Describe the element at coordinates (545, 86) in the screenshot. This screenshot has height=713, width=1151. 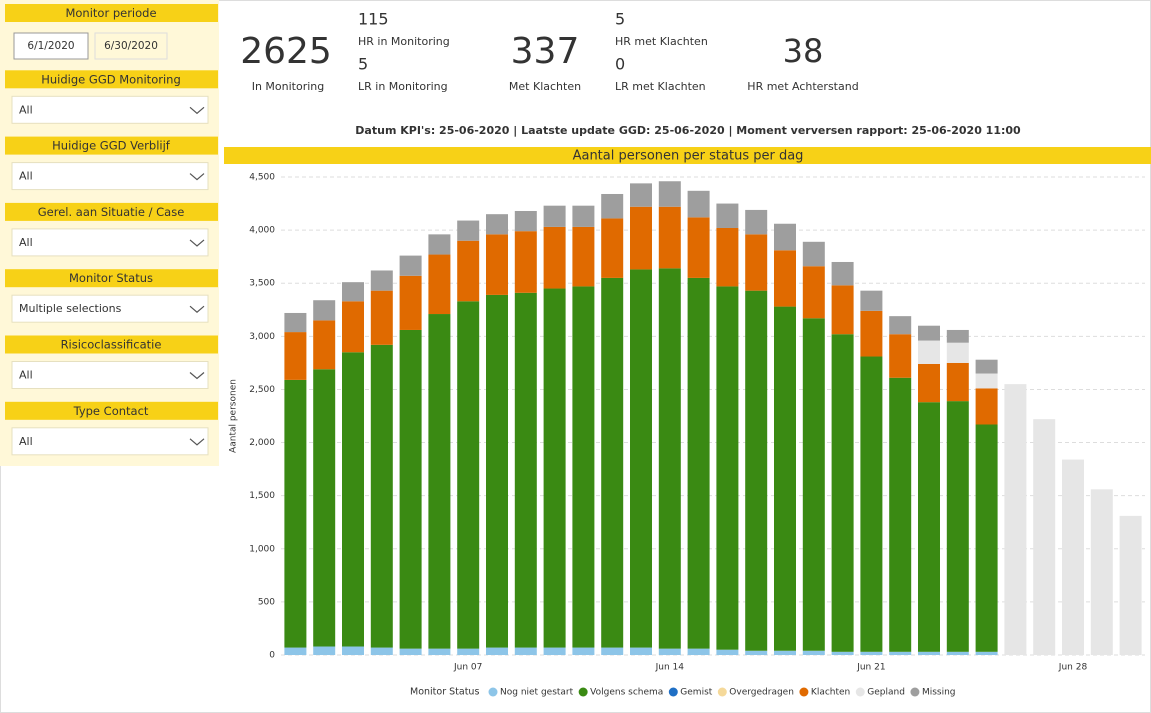
I see `kpi-label: Met Klachten` at that location.